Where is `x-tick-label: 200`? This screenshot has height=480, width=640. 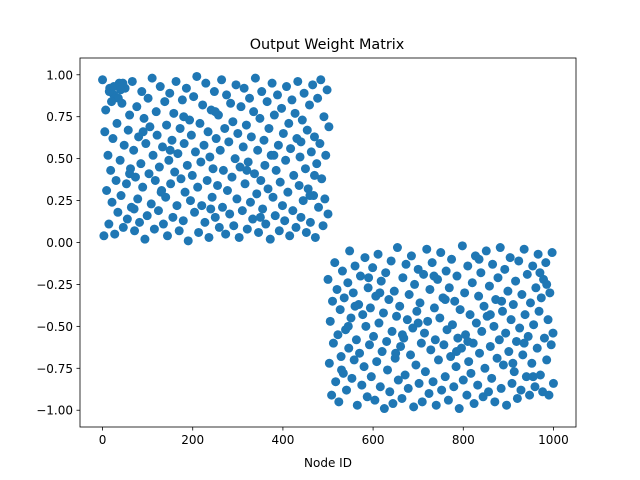 x-tick-label: 200 is located at coordinates (192, 440).